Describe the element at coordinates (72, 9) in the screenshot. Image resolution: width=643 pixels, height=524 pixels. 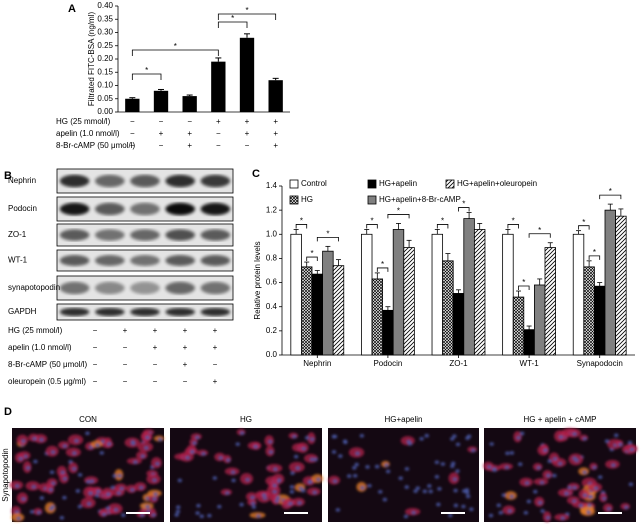
I see `panel-label: A` at that location.